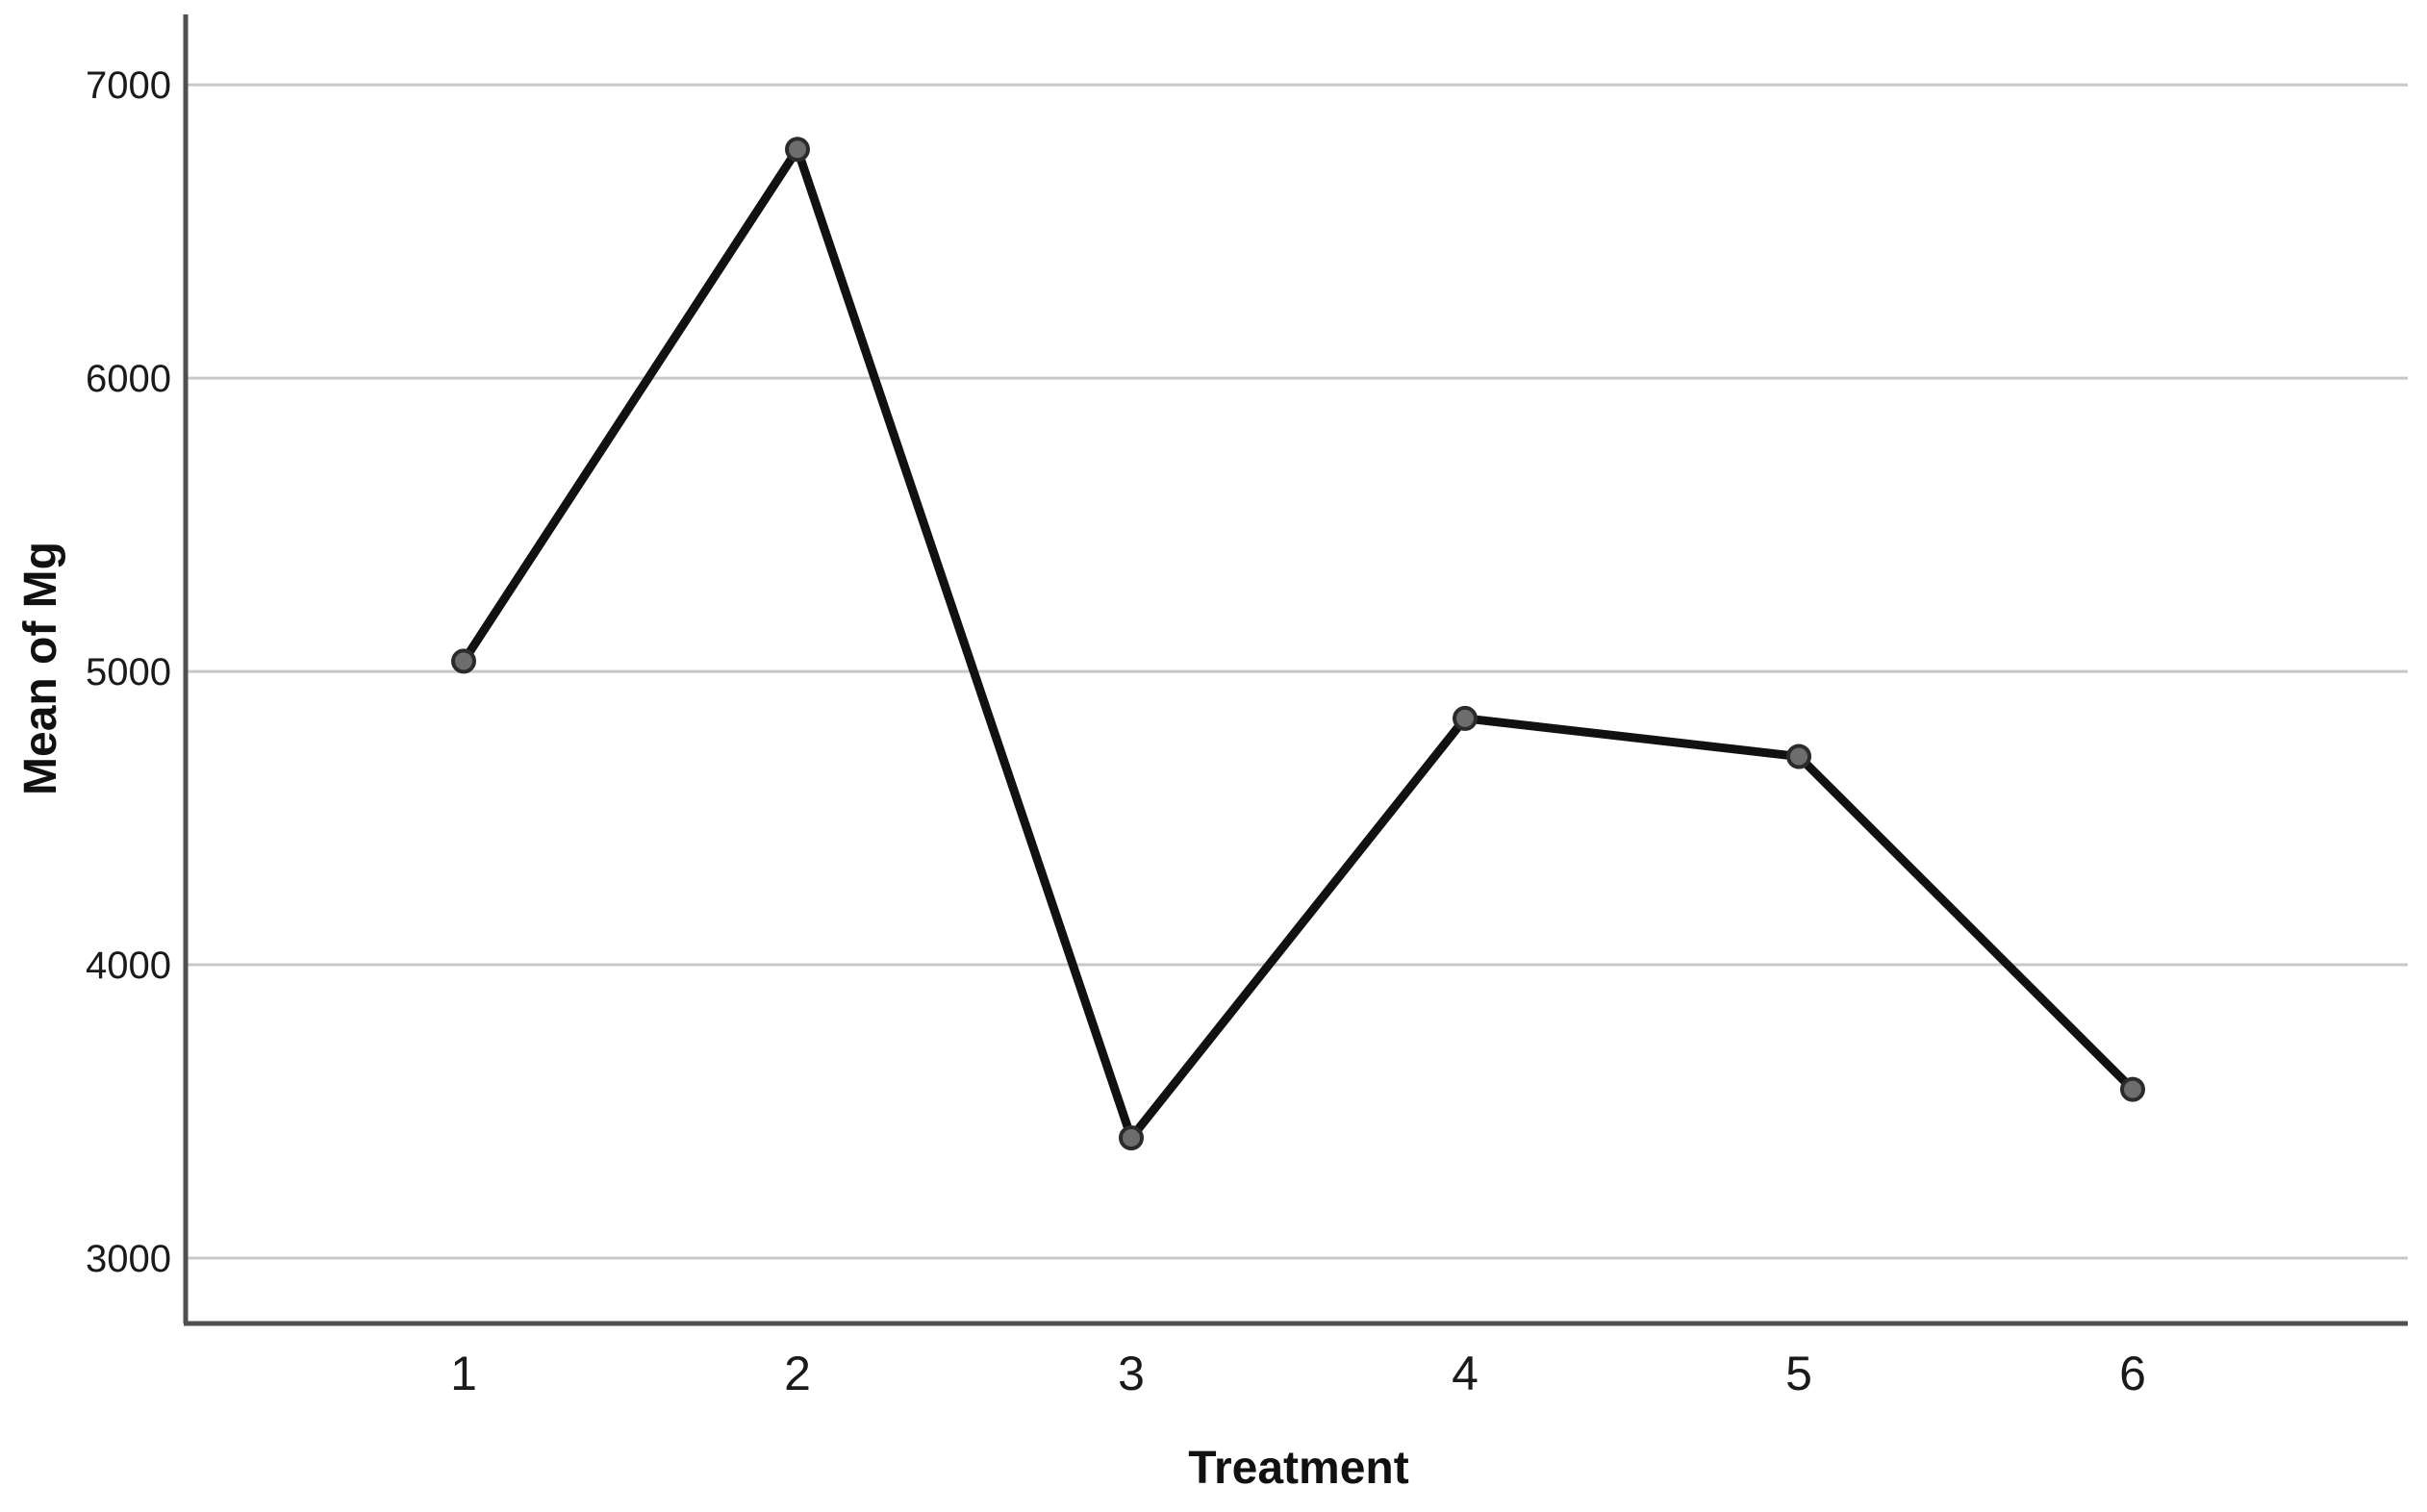 The width and height of the screenshot is (2427, 1512). Describe the element at coordinates (1465, 1374) in the screenshot. I see `x-tick-label-4: 4` at that location.